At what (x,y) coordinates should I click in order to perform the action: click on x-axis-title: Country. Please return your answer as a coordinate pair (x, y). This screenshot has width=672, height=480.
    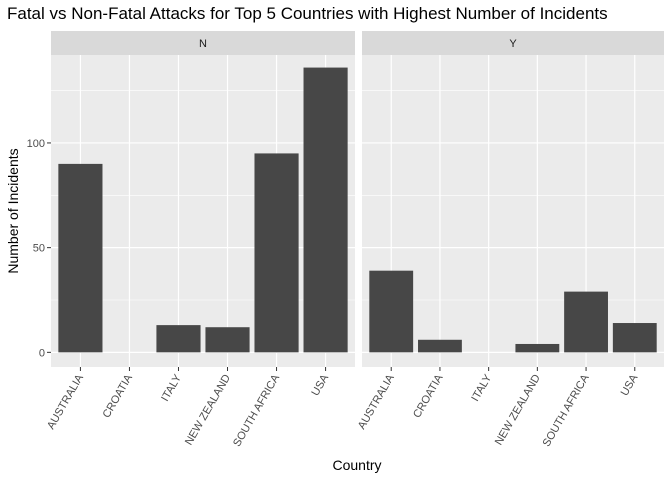
    Looking at the image, I should click on (356, 465).